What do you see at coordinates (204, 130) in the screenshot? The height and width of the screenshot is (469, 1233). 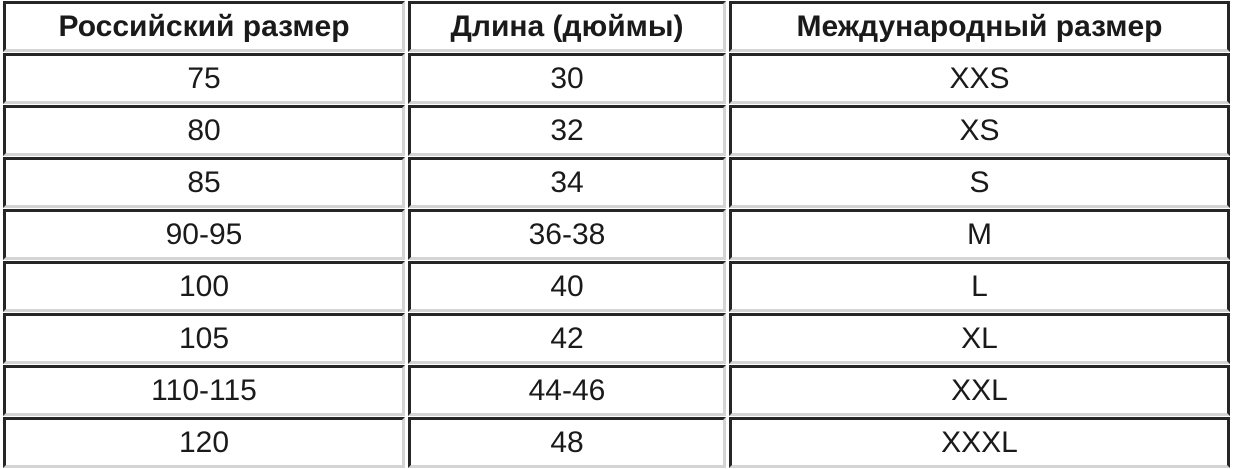 I see `table-cell: 80` at bounding box center [204, 130].